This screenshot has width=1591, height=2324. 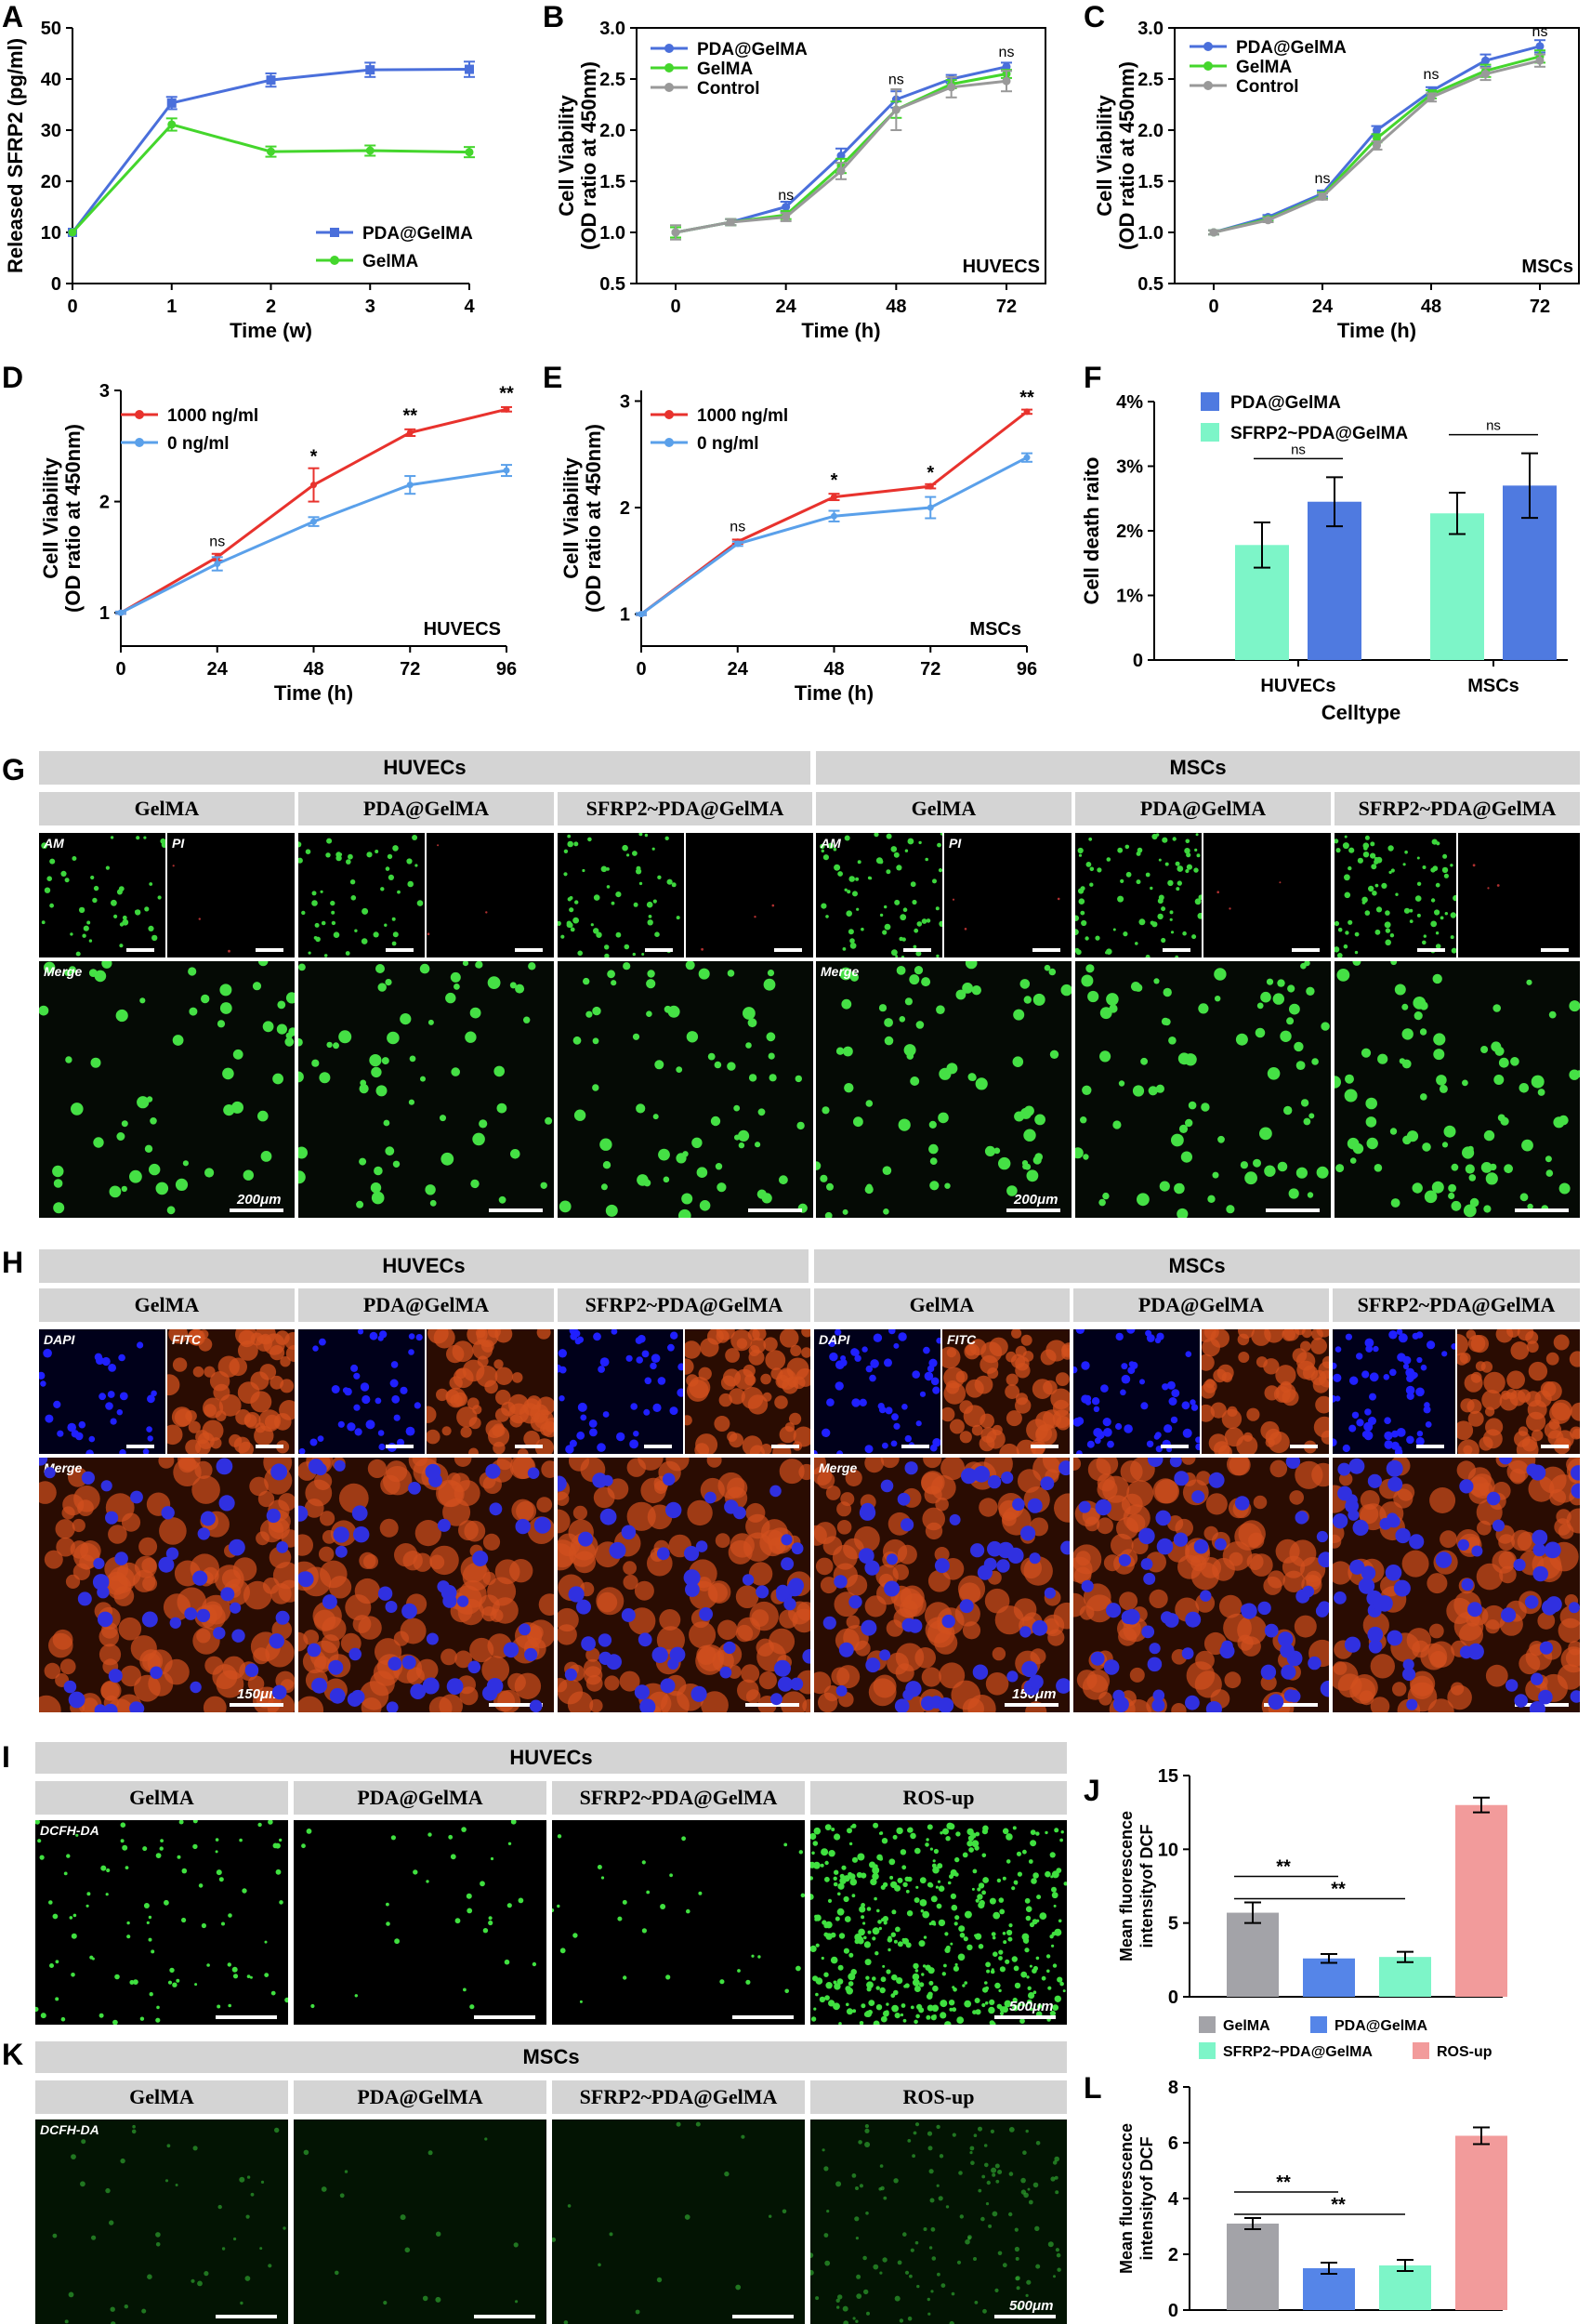 I want to click on k-sub-rosup: ROS-up, so click(x=938, y=2097).